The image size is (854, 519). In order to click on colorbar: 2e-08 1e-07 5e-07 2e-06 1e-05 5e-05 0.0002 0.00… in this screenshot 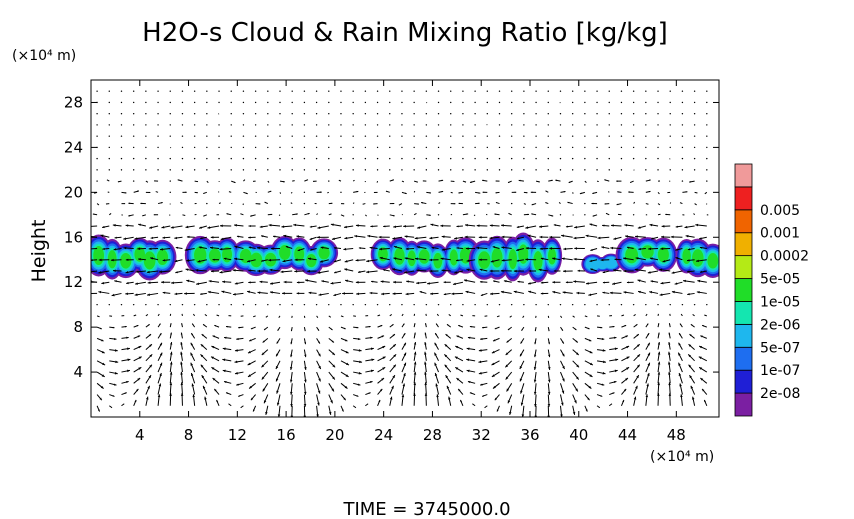, I will do `click(771, 290)`.